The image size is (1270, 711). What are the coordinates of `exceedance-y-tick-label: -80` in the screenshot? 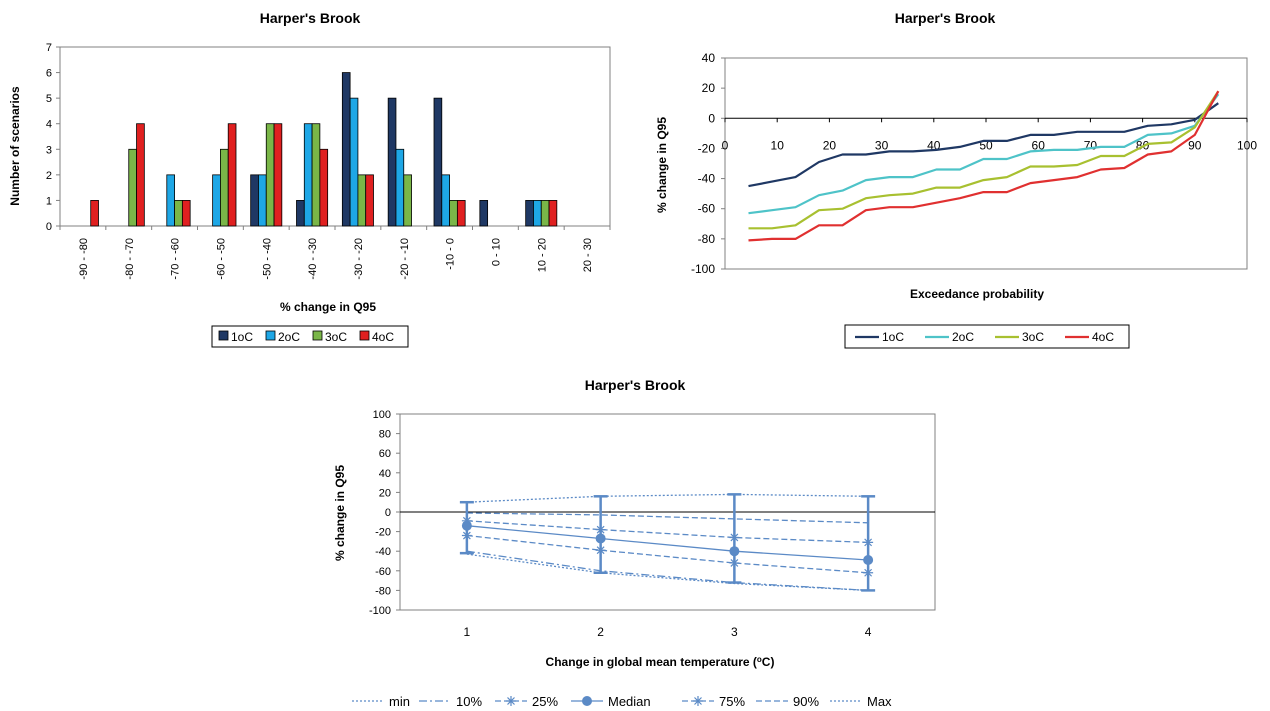 It's located at (707, 239).